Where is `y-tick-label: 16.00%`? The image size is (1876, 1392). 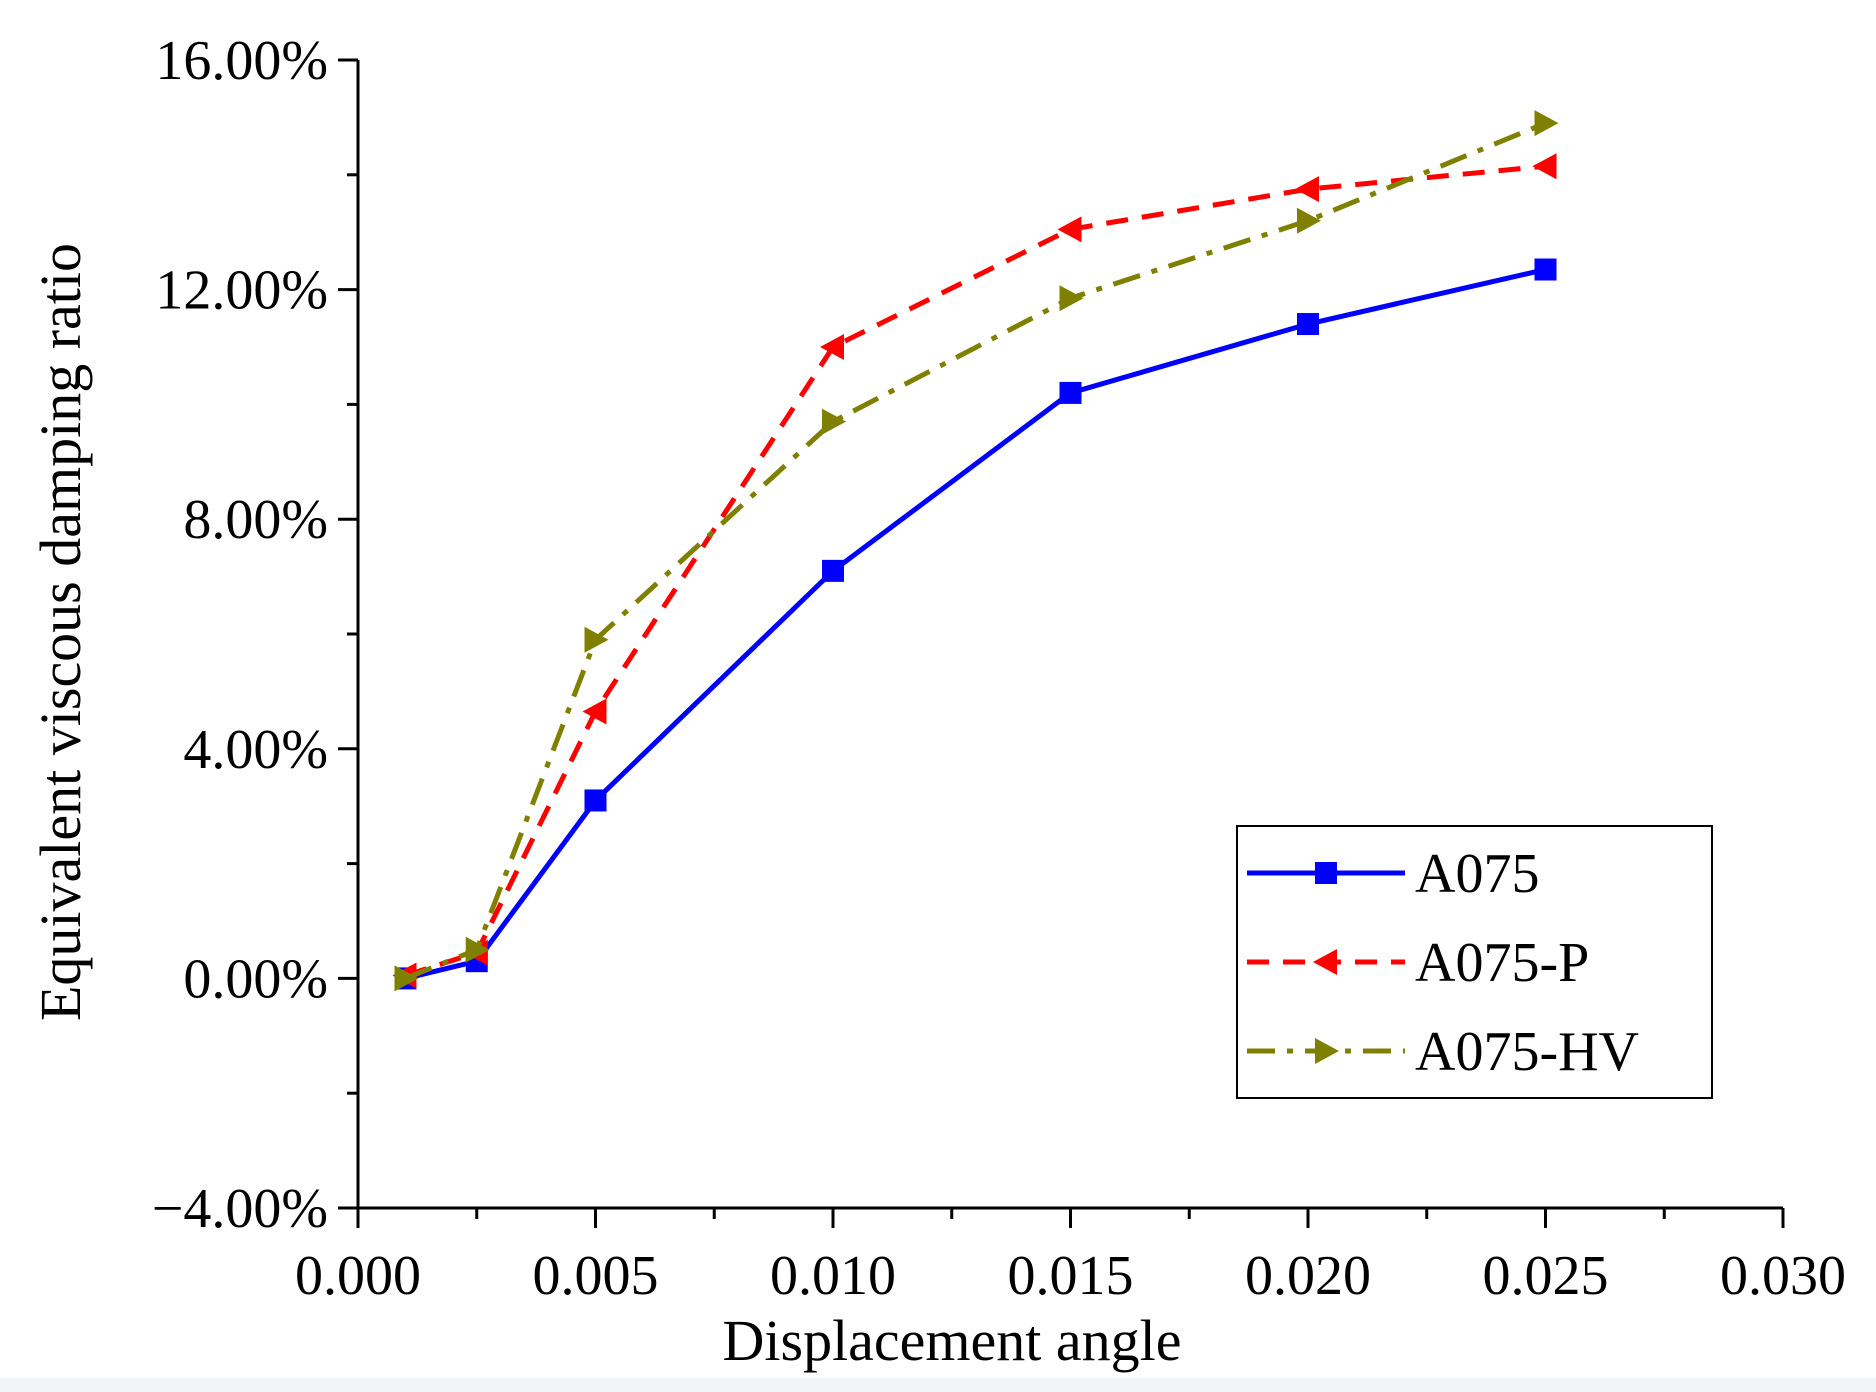
y-tick-label: 16.00% is located at coordinates (241, 61).